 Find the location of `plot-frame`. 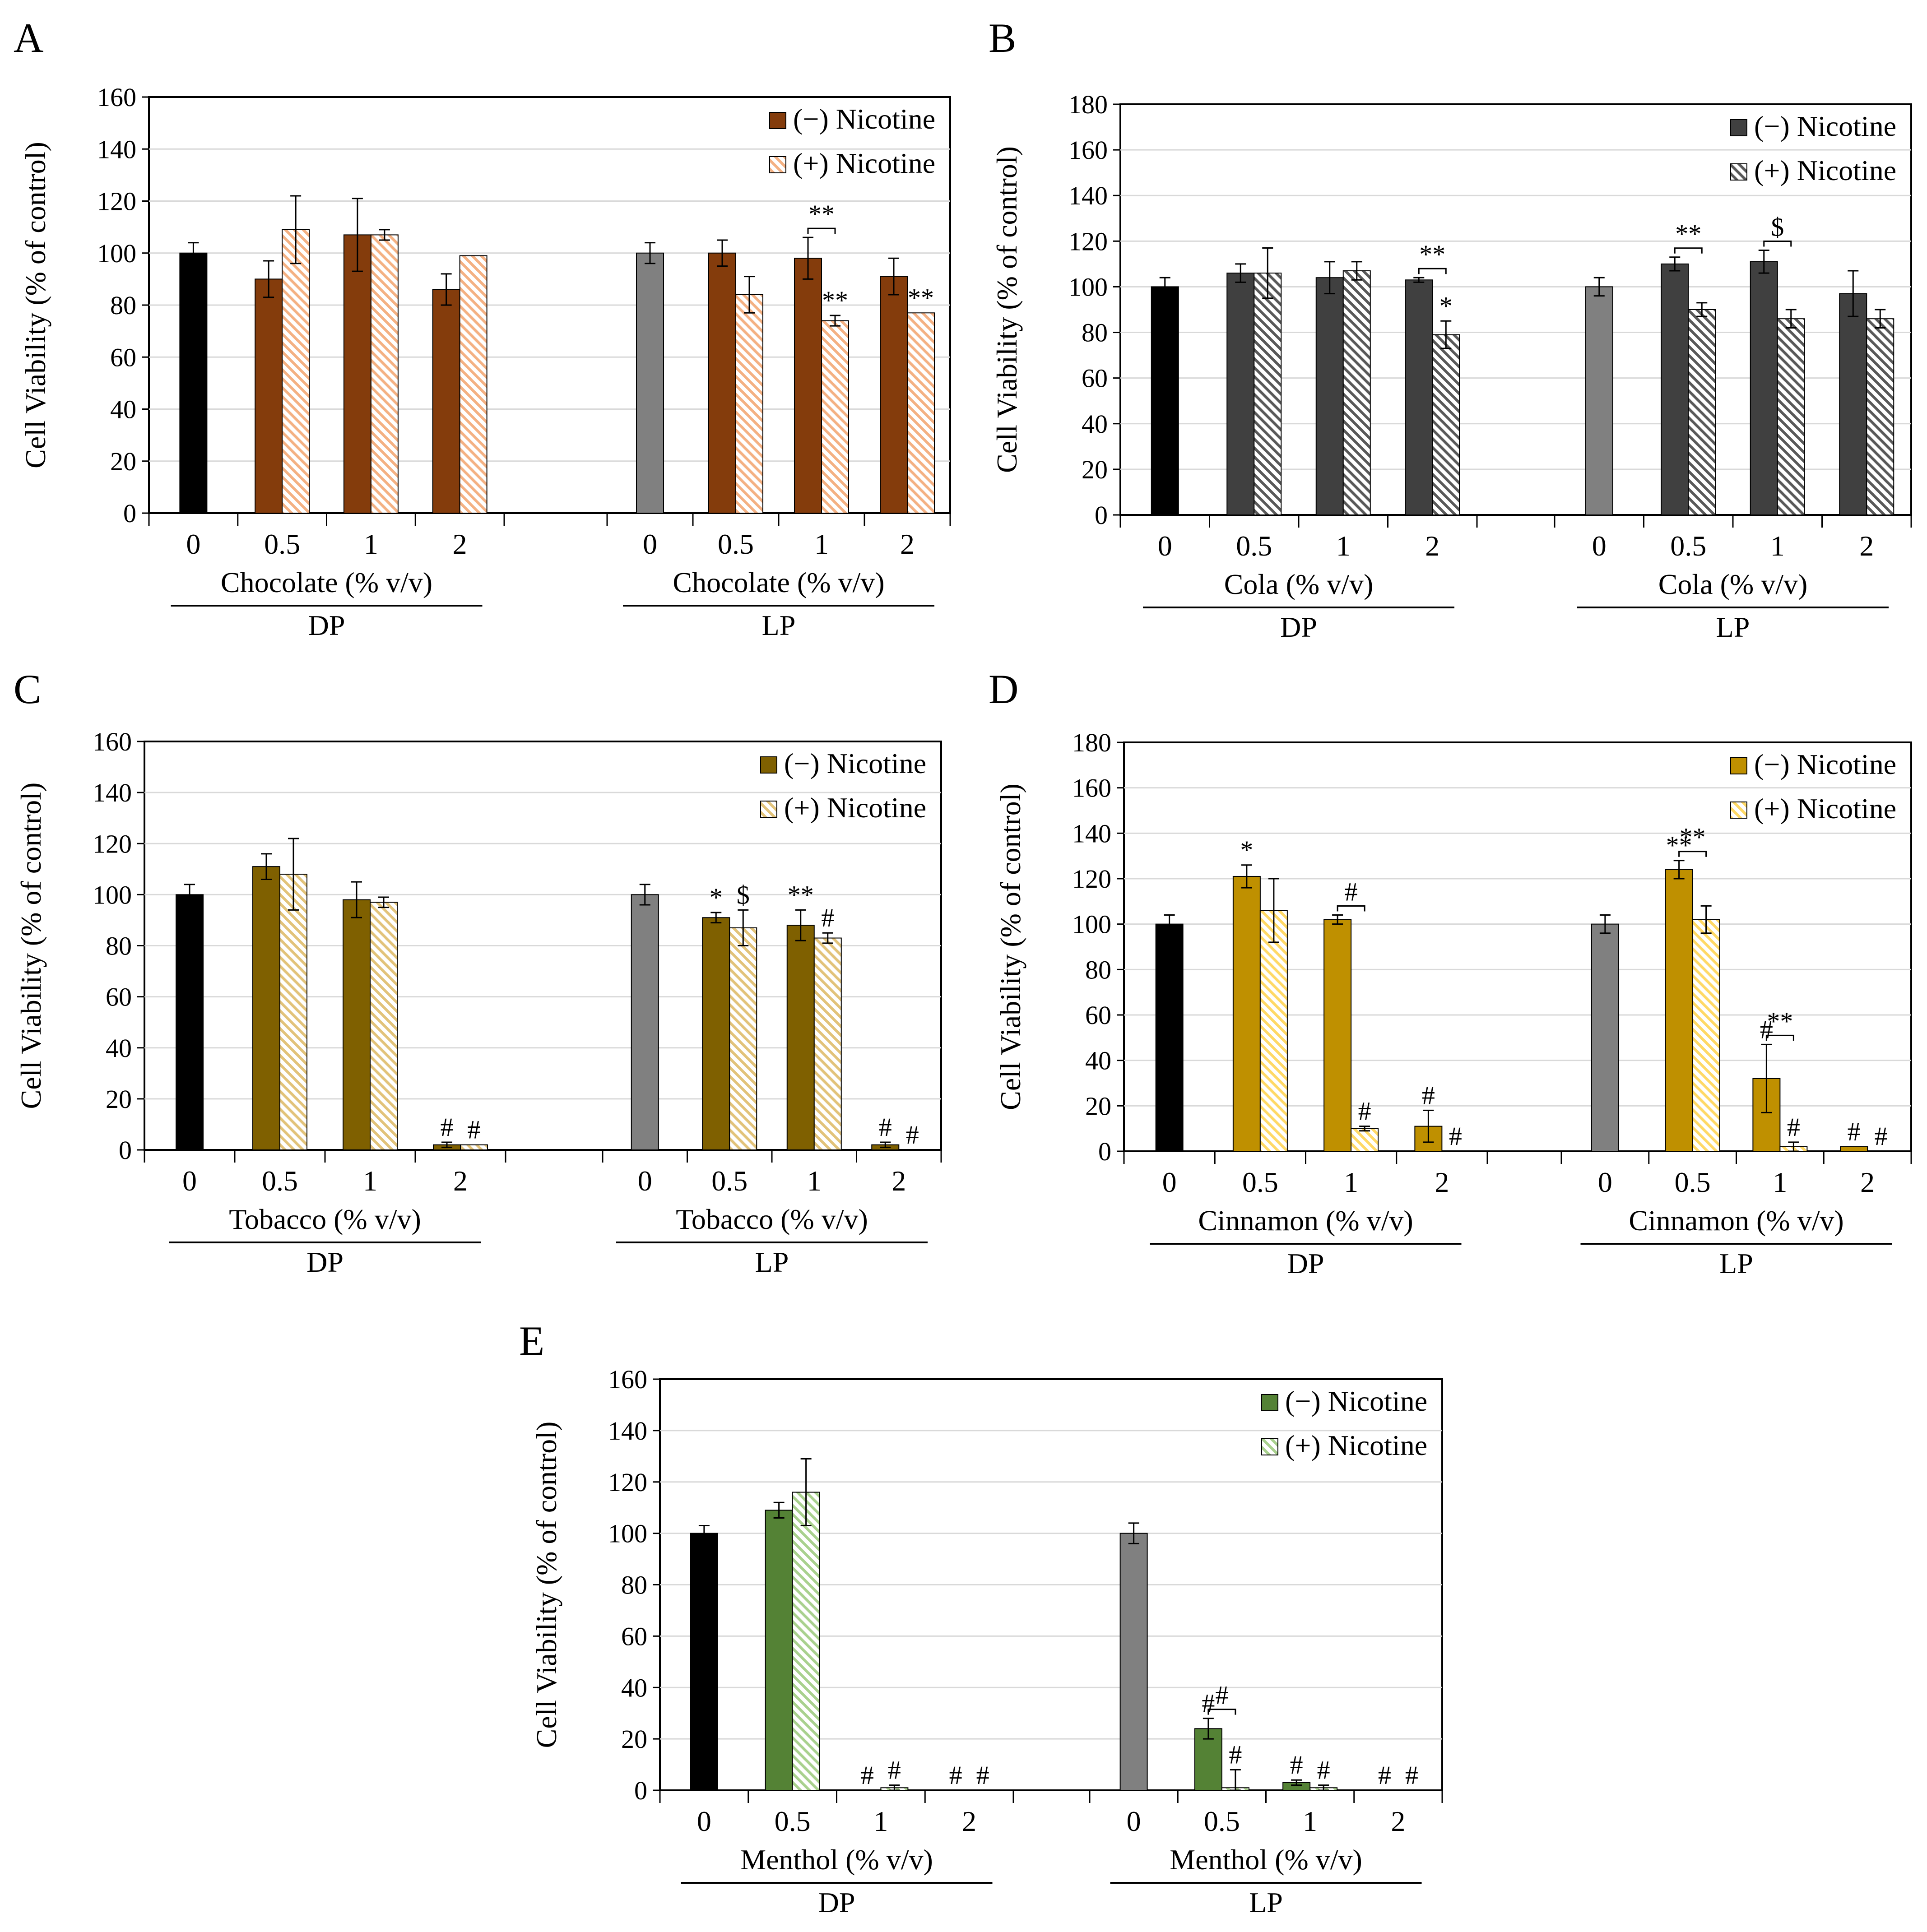

plot-frame is located at coordinates (1518, 947).